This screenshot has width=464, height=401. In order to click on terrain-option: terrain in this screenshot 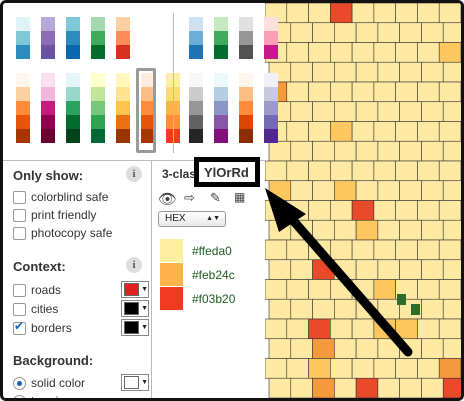, I will do `click(39, 396)`.